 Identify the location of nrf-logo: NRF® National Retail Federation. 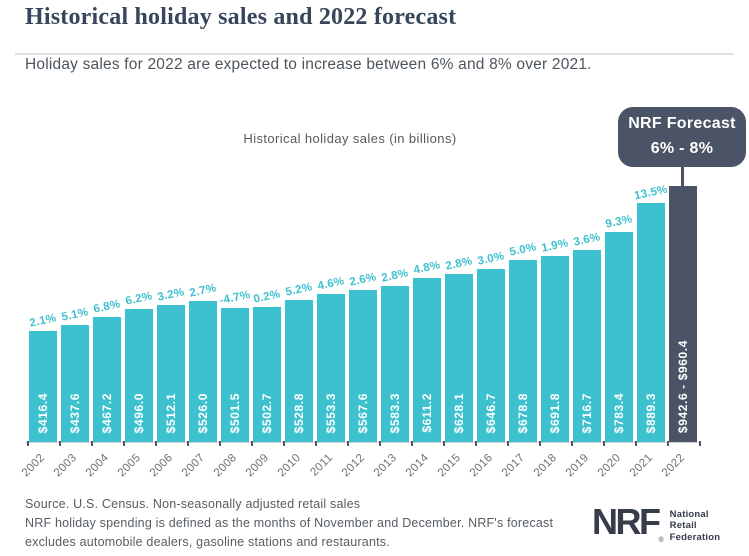
(656, 523).